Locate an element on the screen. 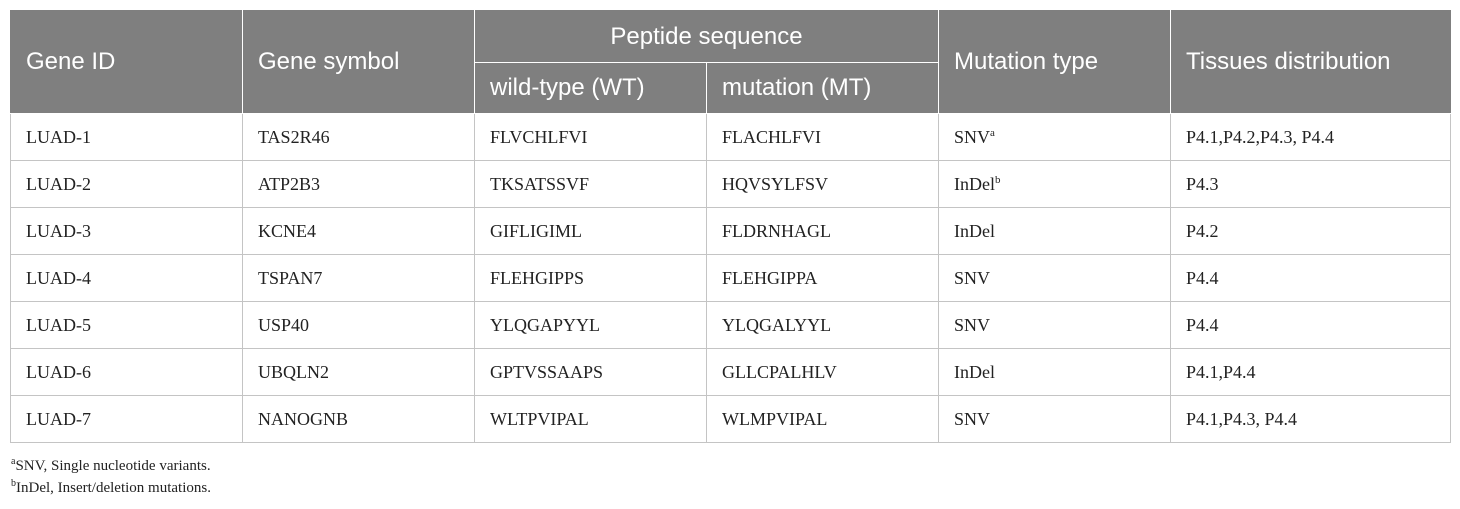  cell-mutation: FLEHGIPPA is located at coordinates (822, 278).